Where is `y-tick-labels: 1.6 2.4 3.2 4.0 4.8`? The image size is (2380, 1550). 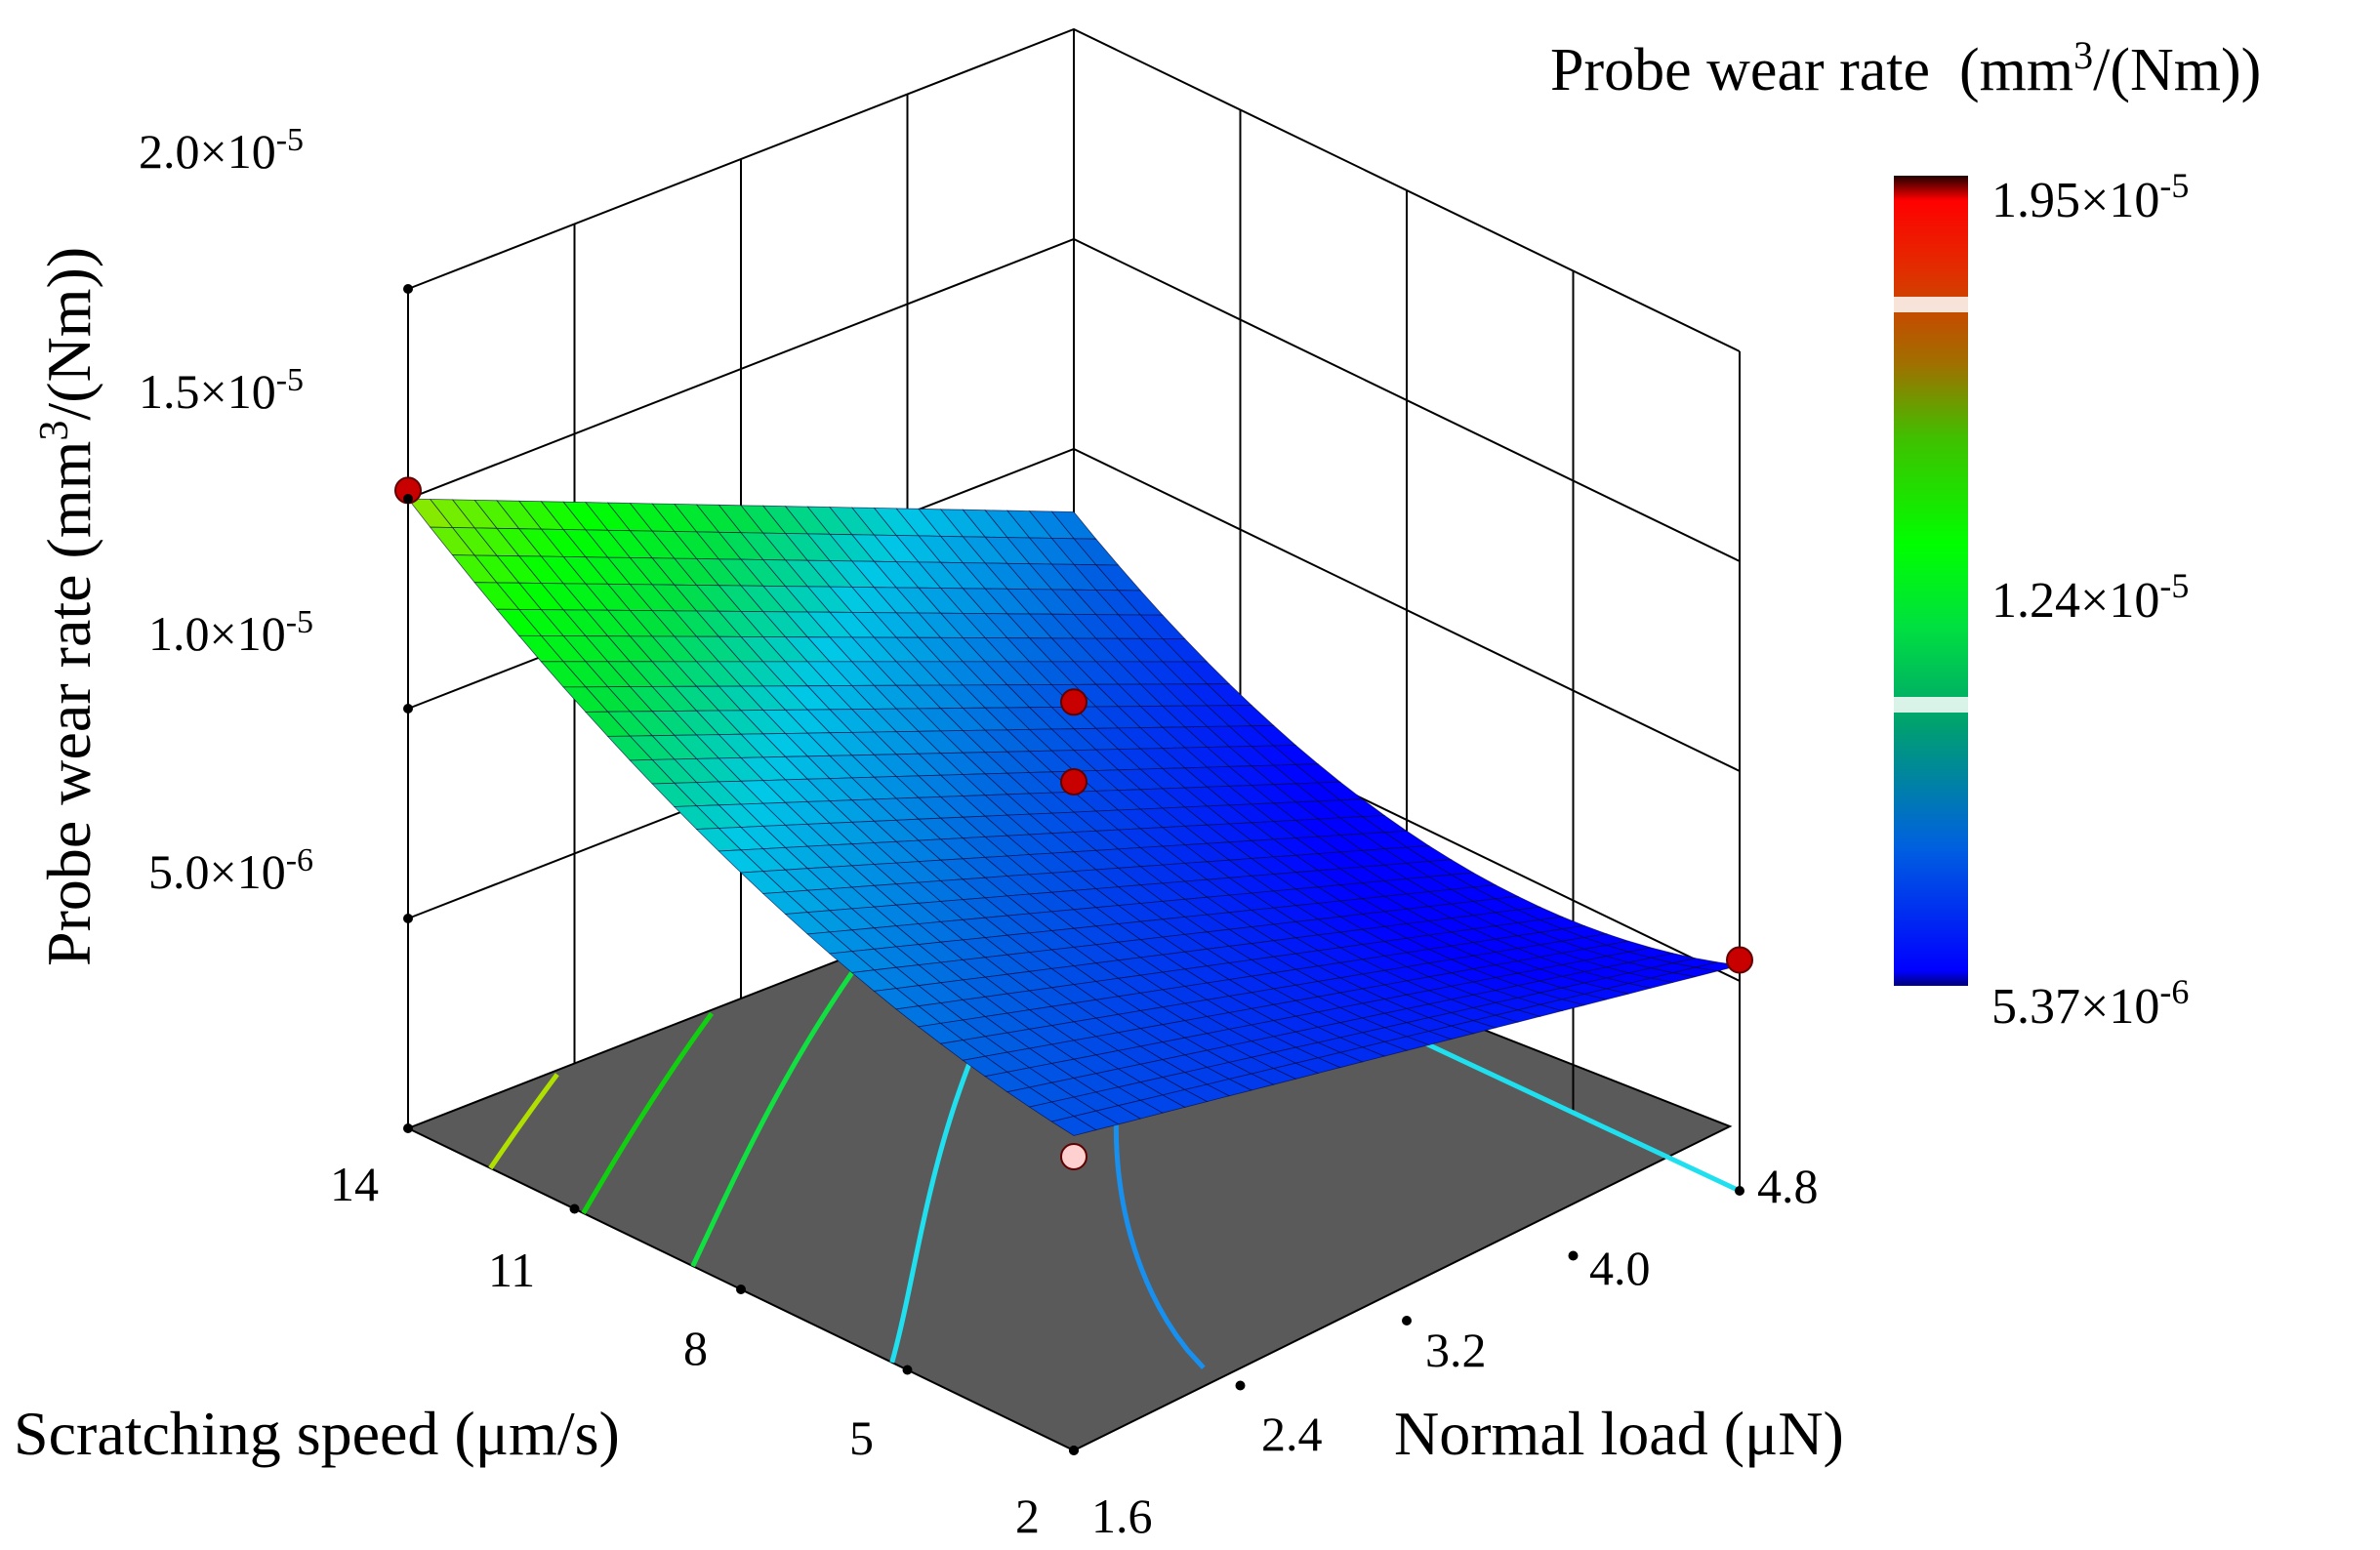 y-tick-labels: 1.6 2.4 3.2 4.0 4.8 is located at coordinates (1455, 1351).